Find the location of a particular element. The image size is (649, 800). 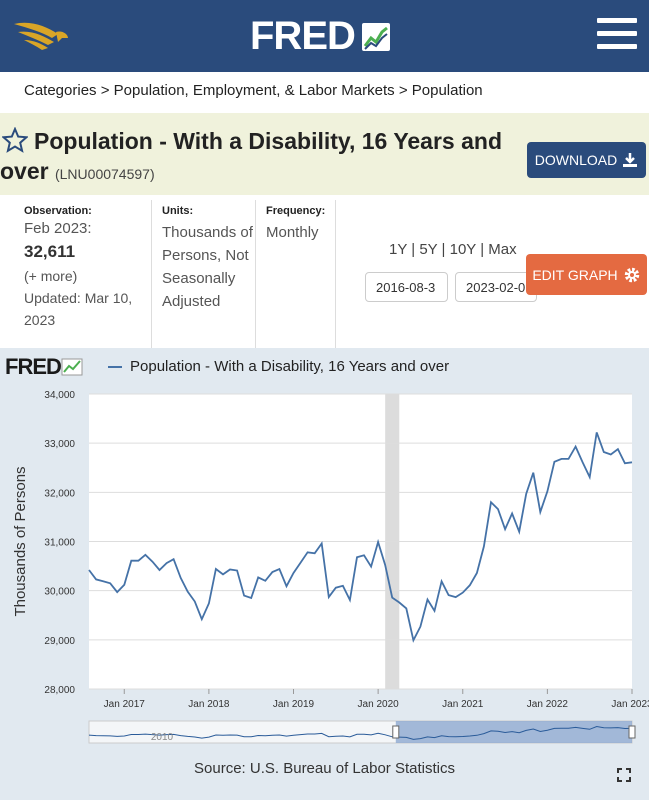

units-label: Units: is located at coordinates (178, 211).